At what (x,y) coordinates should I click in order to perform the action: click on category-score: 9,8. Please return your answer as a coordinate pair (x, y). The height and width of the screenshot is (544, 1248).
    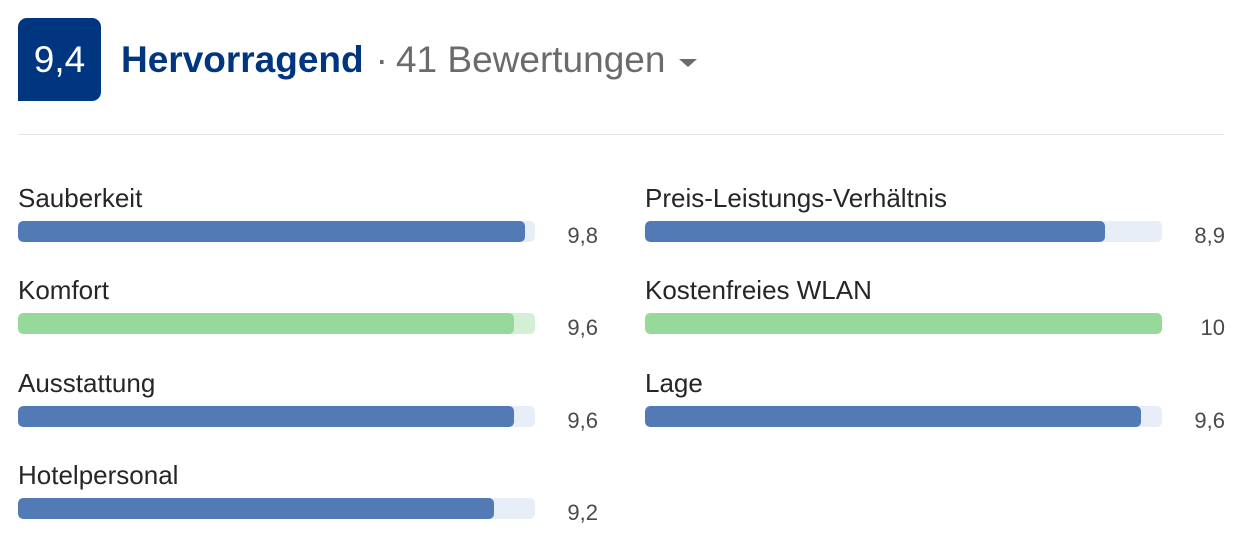
    Looking at the image, I should click on (582, 235).